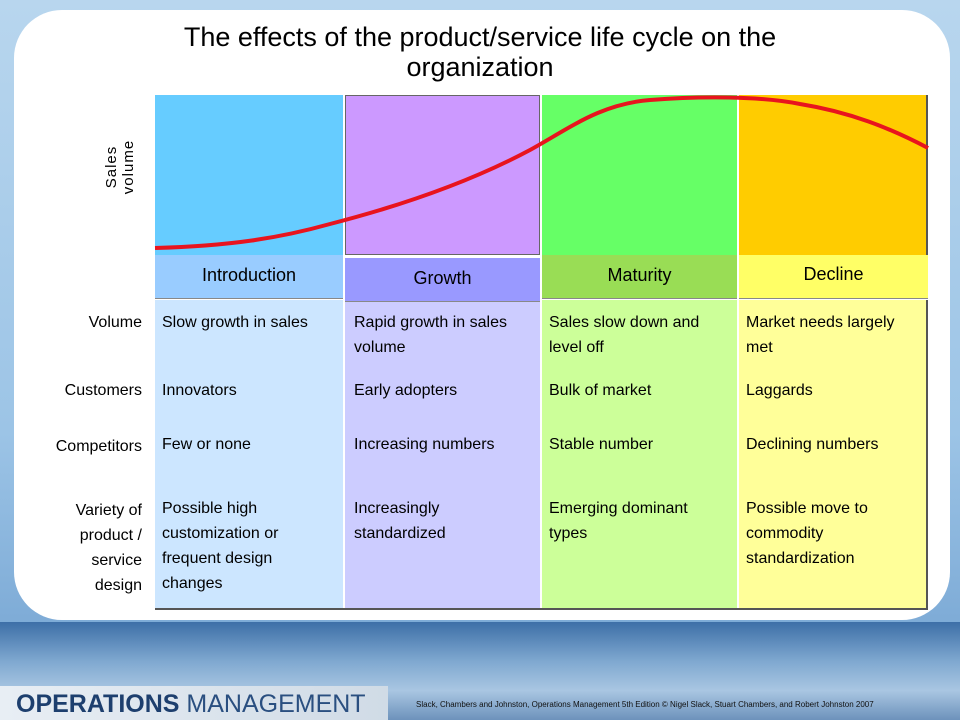 The width and height of the screenshot is (960, 720). Describe the element at coordinates (98, 446) in the screenshot. I see `row-label: Competitors` at that location.